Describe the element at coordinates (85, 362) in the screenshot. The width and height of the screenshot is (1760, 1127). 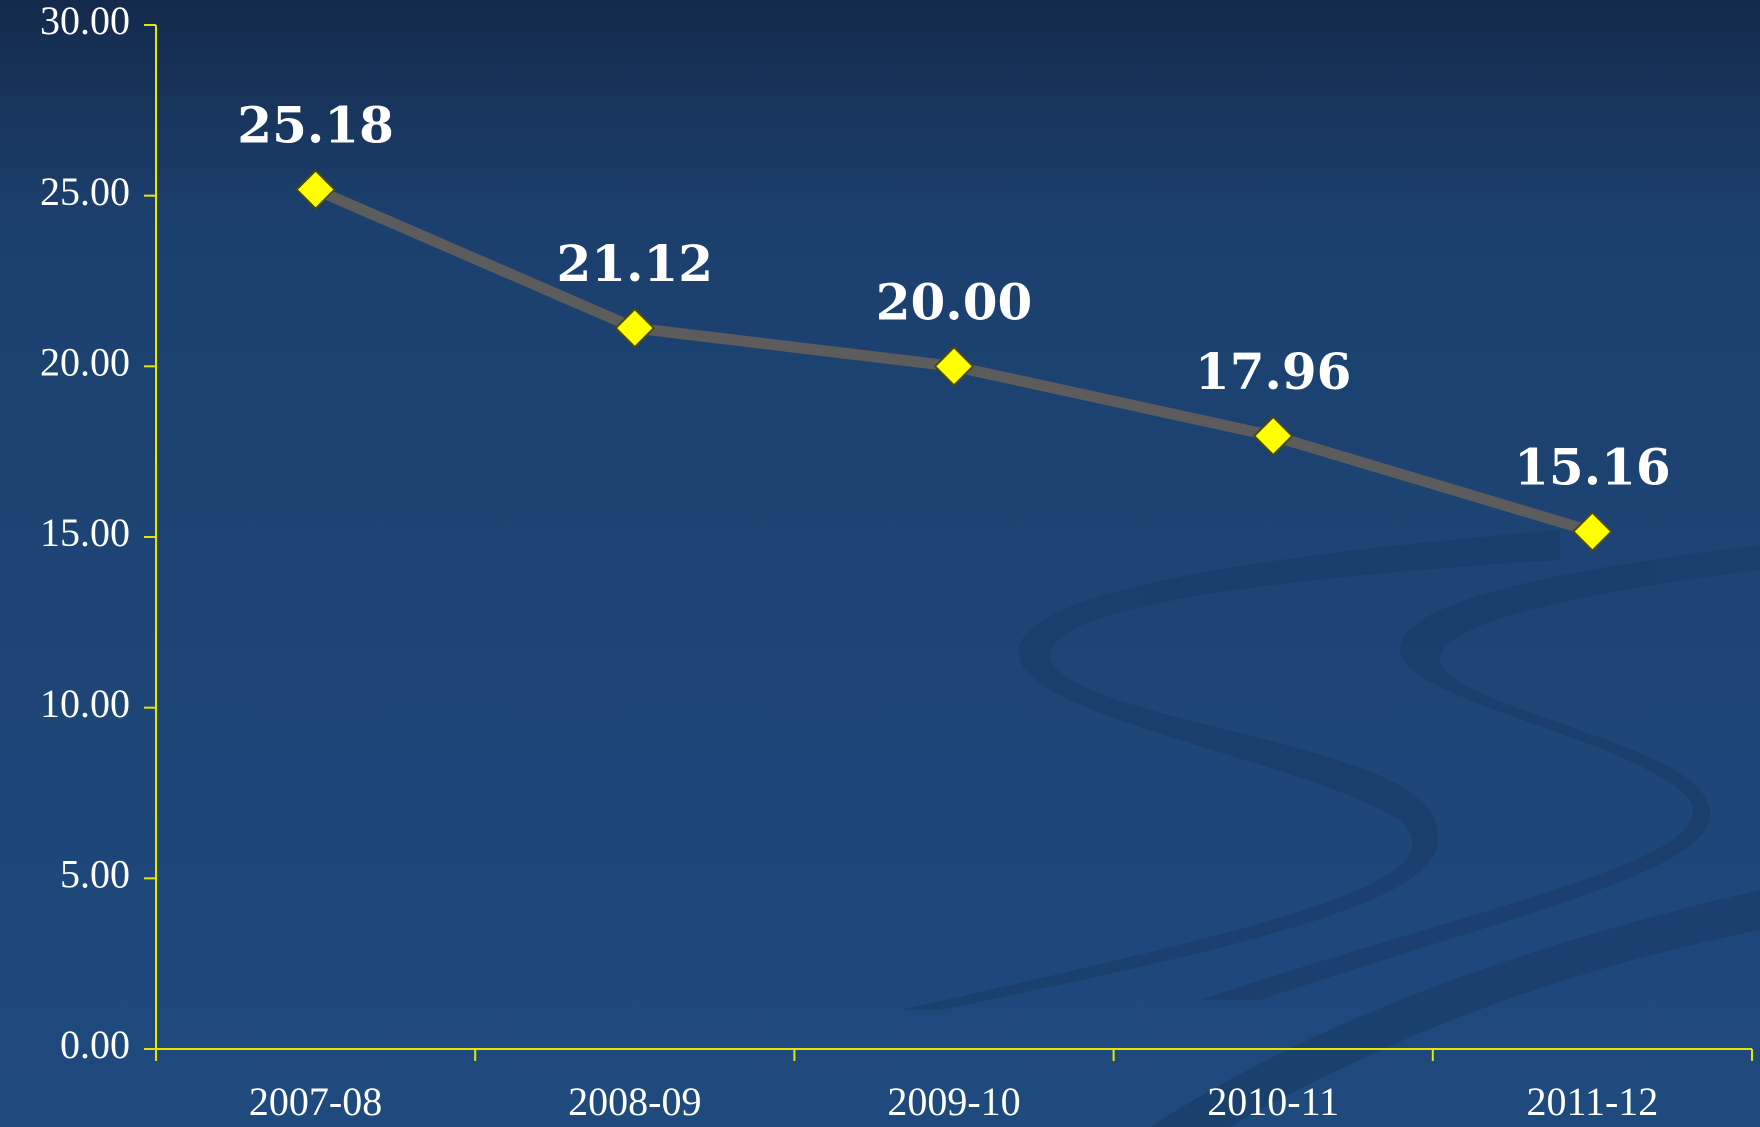
I see `y-tick-label: 20.00` at that location.